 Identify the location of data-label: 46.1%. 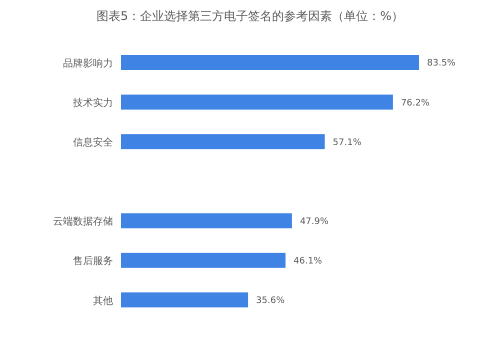
(308, 261).